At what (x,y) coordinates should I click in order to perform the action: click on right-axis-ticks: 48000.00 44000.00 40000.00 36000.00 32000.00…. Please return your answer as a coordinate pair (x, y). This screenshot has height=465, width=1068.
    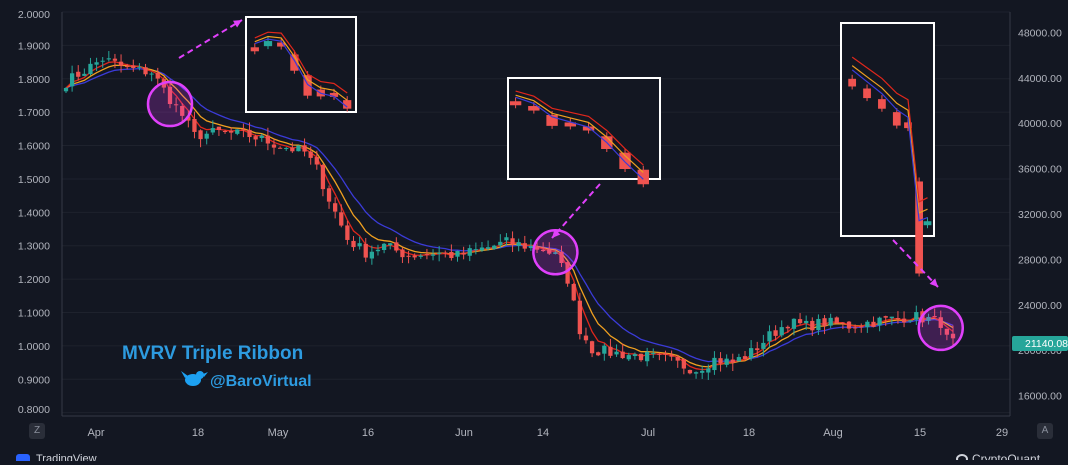
    Looking at the image, I should click on (1040, 214).